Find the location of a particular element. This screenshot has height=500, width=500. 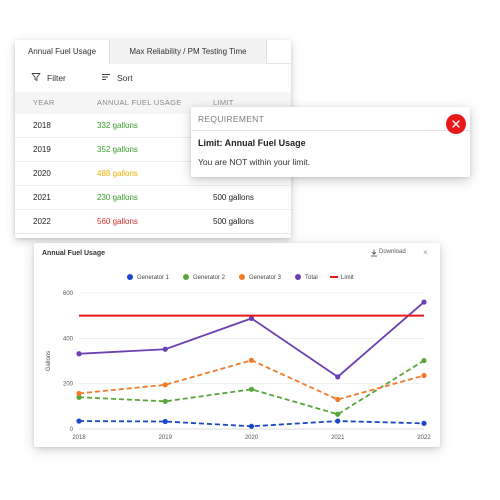

cell-usage: 352 gallons is located at coordinates (117, 149).